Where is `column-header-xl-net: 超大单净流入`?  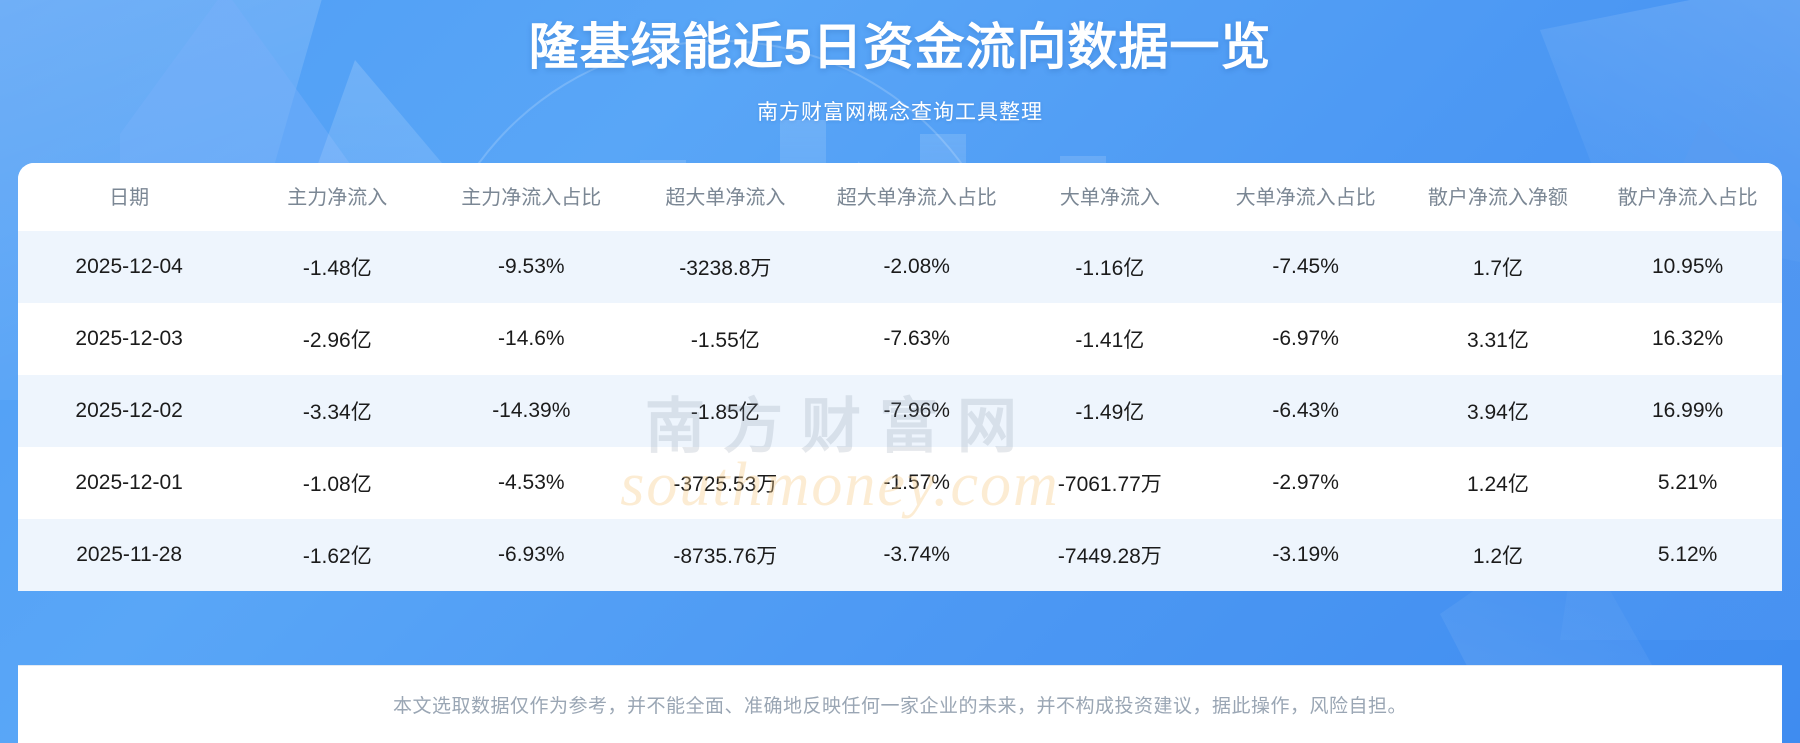
column-header-xl-net: 超大单净流入 is located at coordinates (725, 197).